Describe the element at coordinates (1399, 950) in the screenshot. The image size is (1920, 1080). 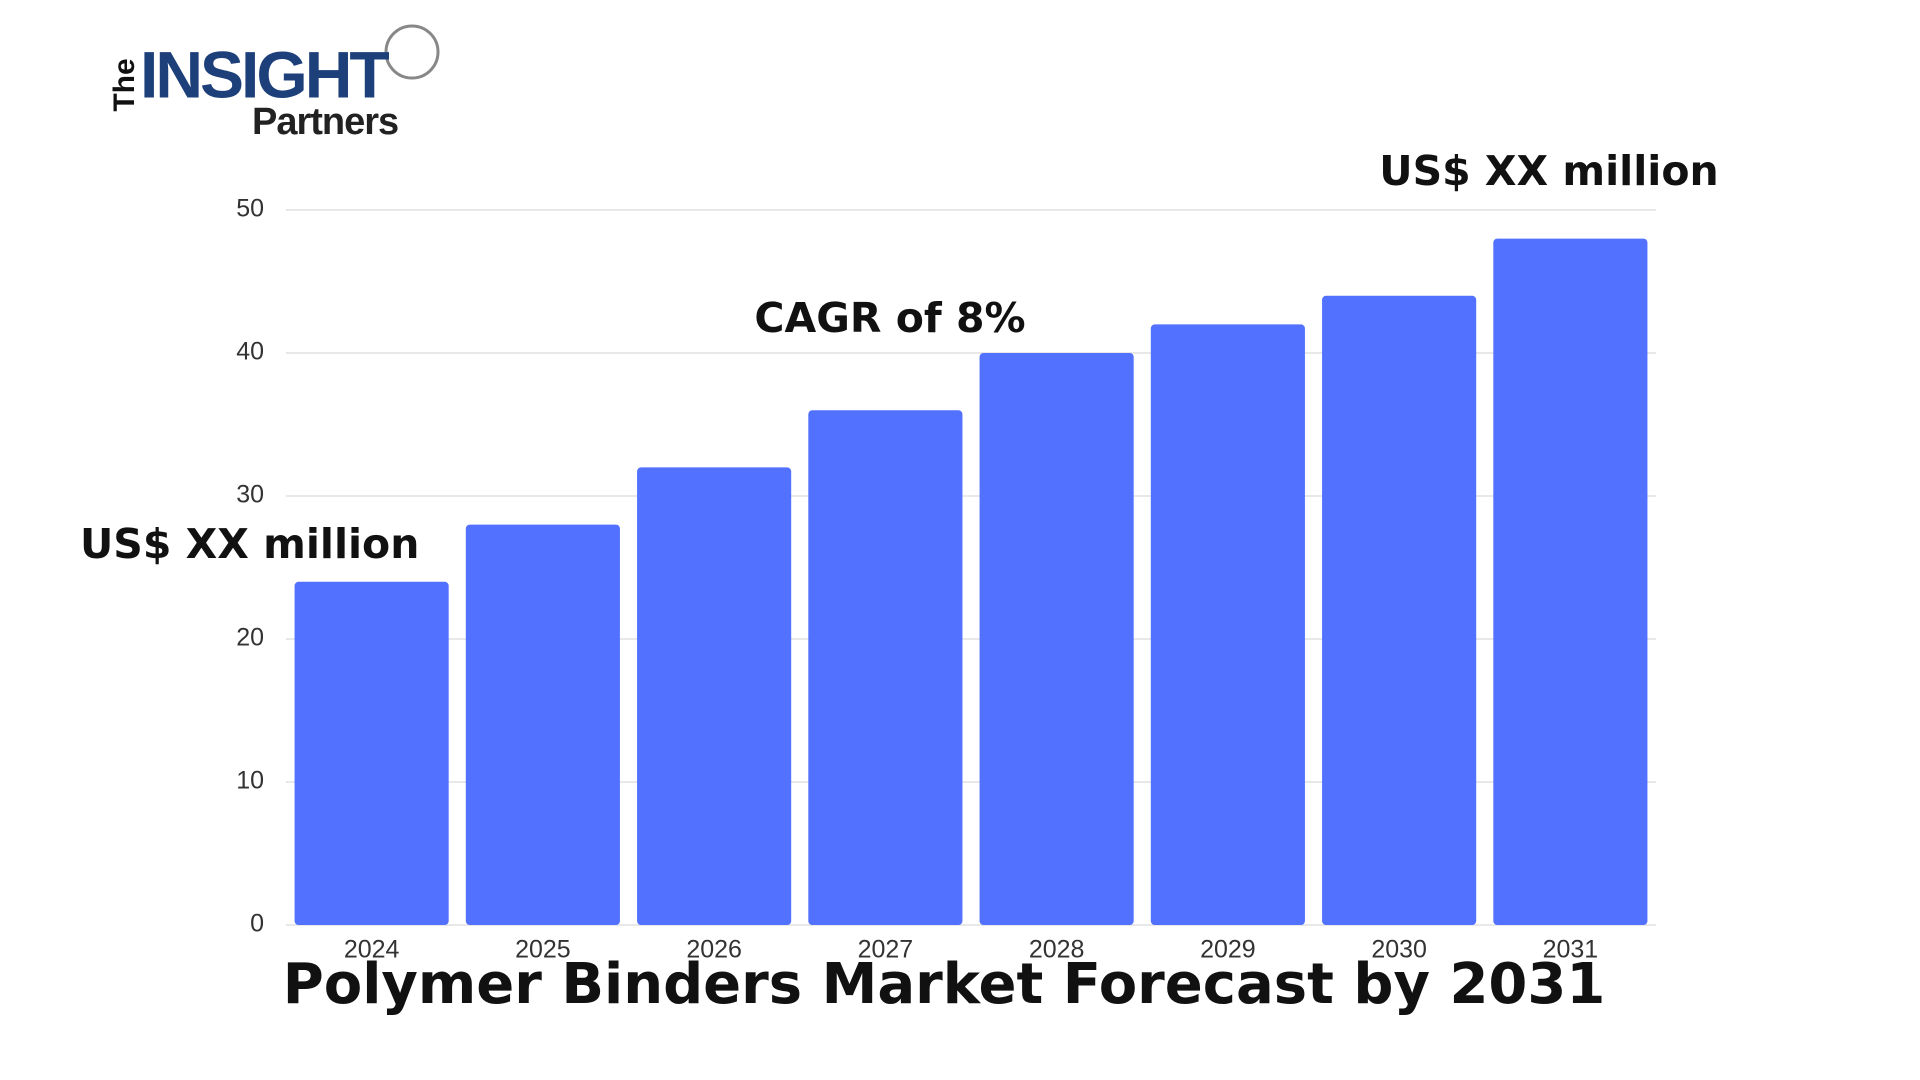
I see `x-tick-label: 2030` at that location.